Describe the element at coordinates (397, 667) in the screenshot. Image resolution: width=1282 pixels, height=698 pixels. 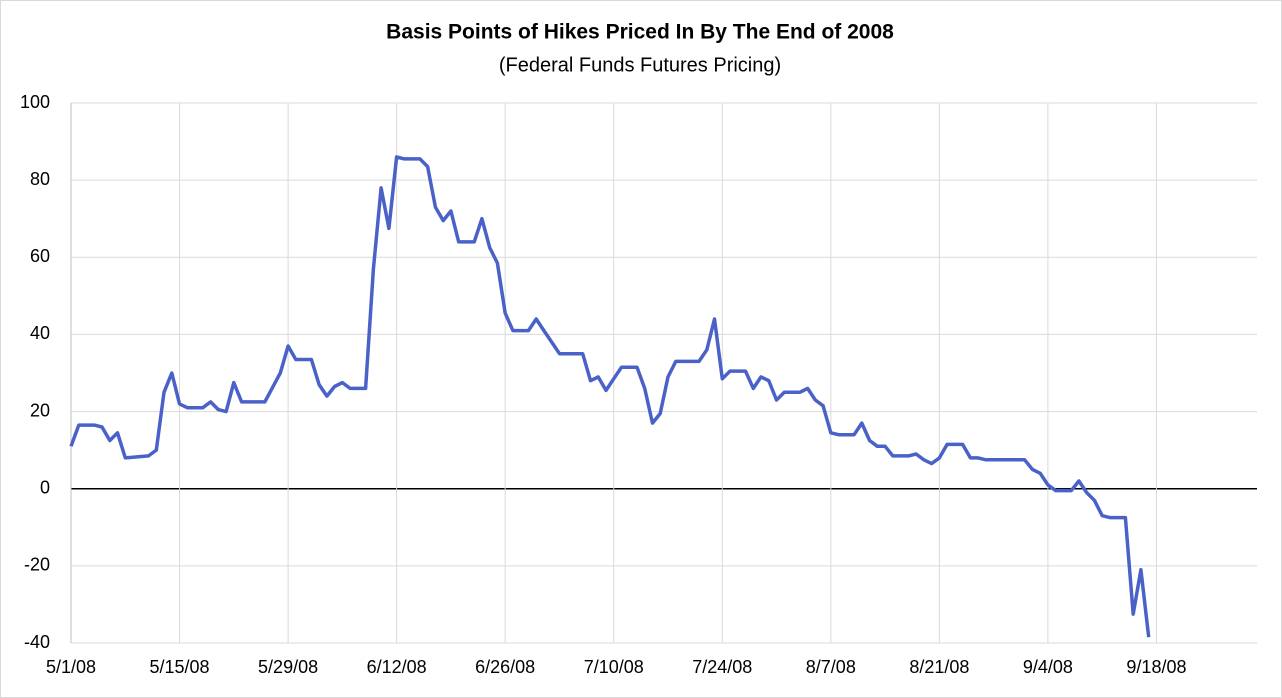
I see `x-tick-label: 6/12/08` at that location.